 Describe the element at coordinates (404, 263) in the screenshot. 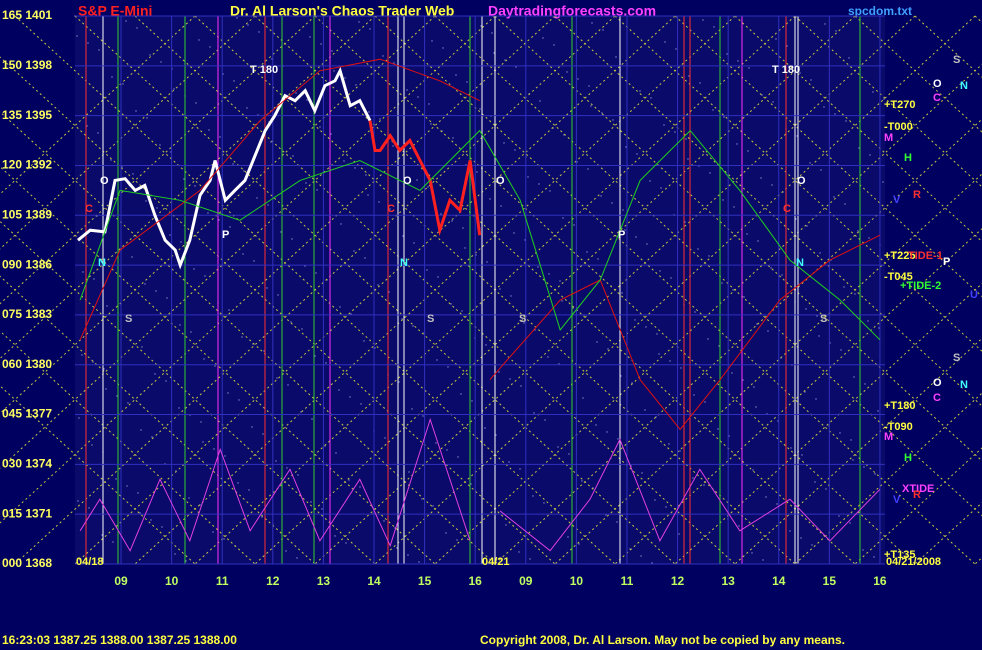

I see `annotation: N` at that location.